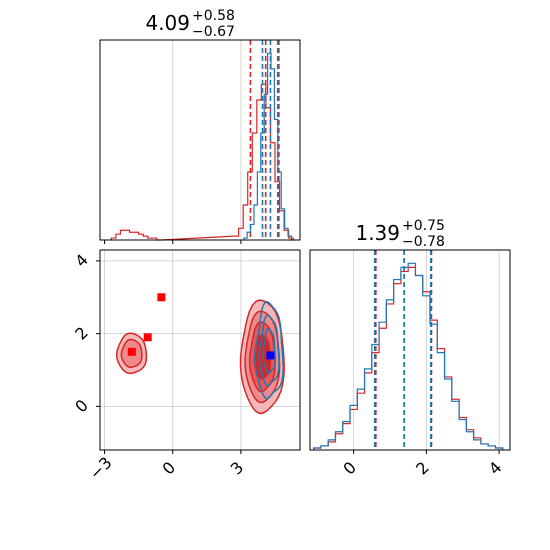  What do you see at coordinates (349, 468) in the screenshot?
I see `right-xtick-label: 0` at bounding box center [349, 468].